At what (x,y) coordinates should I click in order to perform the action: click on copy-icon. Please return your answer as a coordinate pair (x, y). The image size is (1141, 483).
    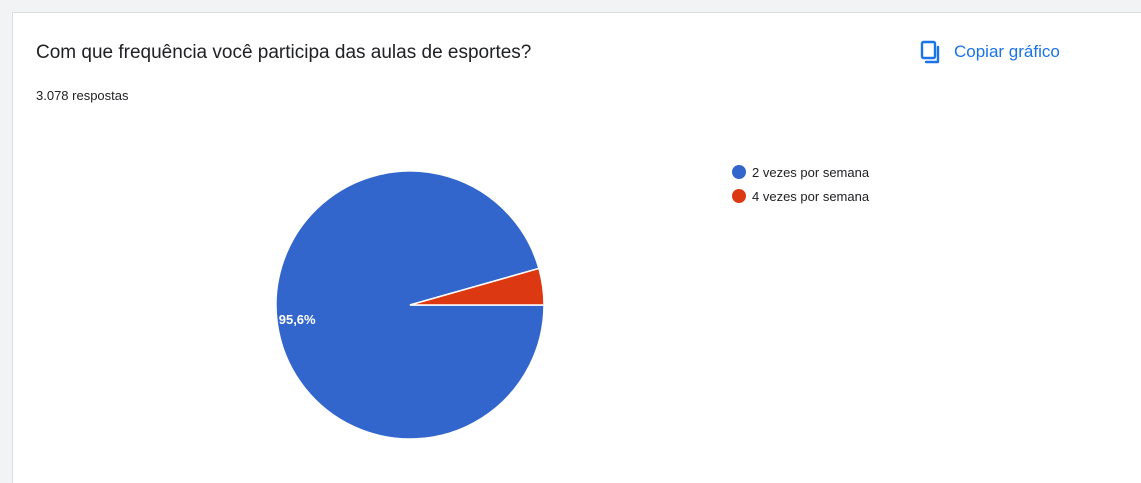
    Looking at the image, I should click on (930, 52).